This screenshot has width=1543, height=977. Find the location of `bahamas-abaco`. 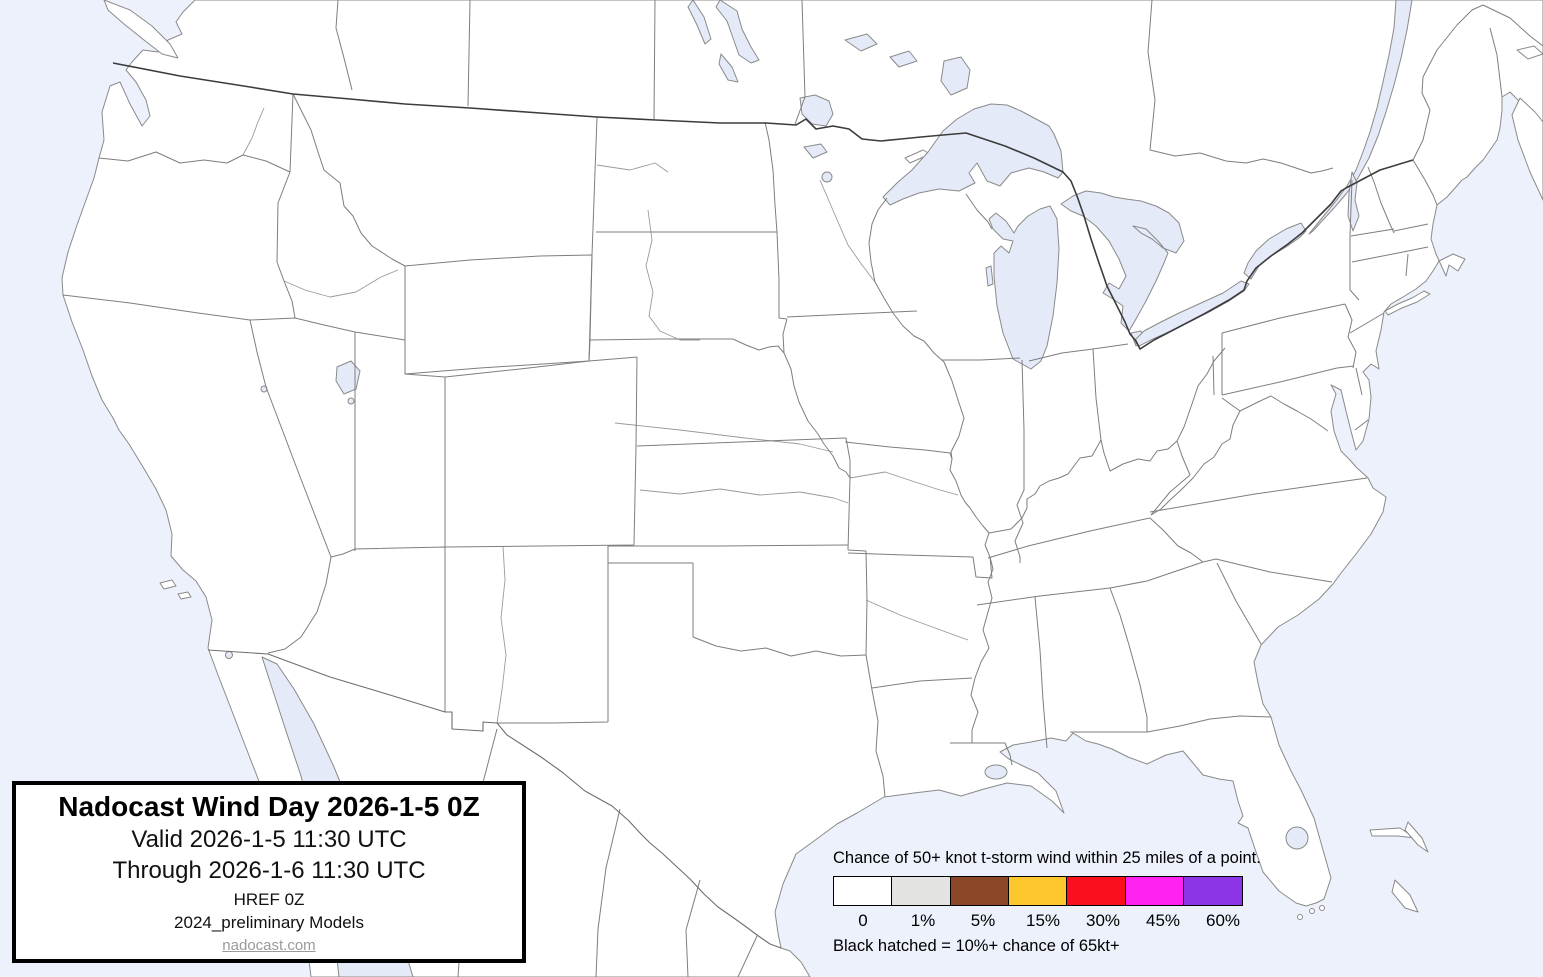

bahamas-abaco is located at coordinates (1416, 837).